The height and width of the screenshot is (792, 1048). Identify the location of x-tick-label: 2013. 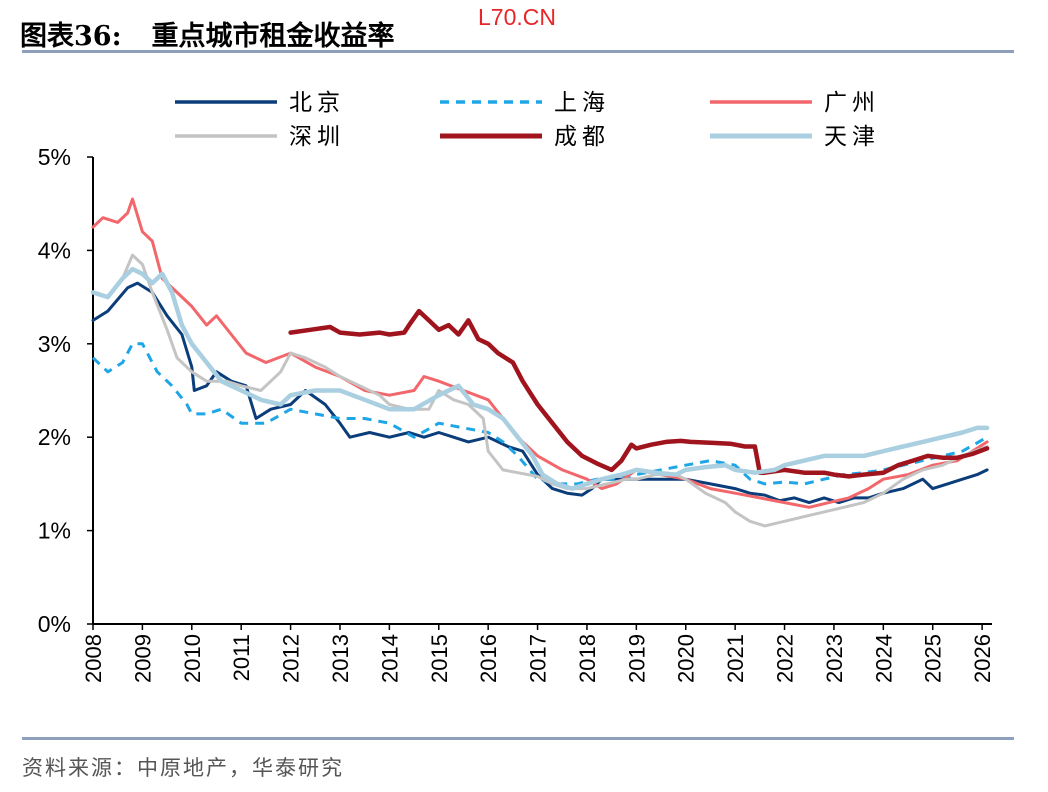
(340, 658).